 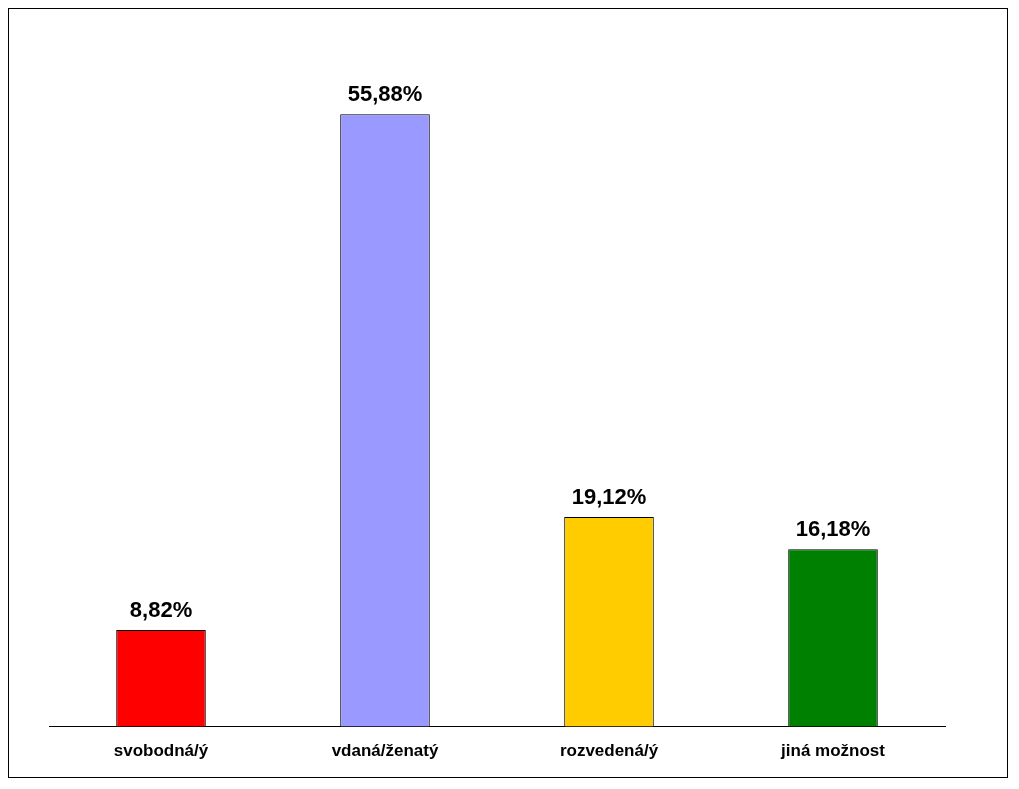 I want to click on x-tick-label: rozvedená/ý, so click(x=609, y=751).